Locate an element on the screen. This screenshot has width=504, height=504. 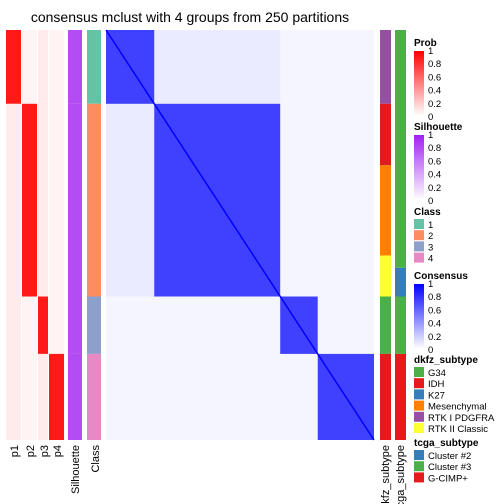
legend-title-1: Prob is located at coordinates (425, 43).